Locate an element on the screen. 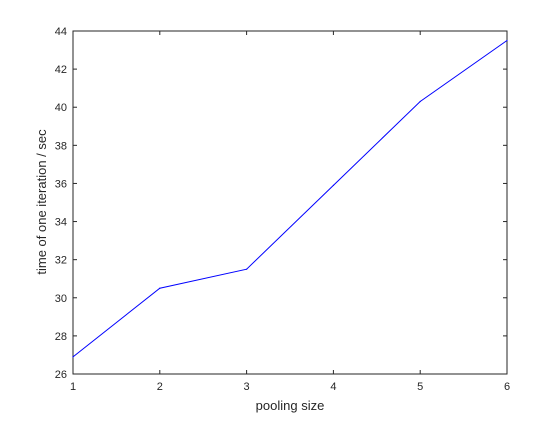  x-tick-label: 3 is located at coordinates (247, 387).